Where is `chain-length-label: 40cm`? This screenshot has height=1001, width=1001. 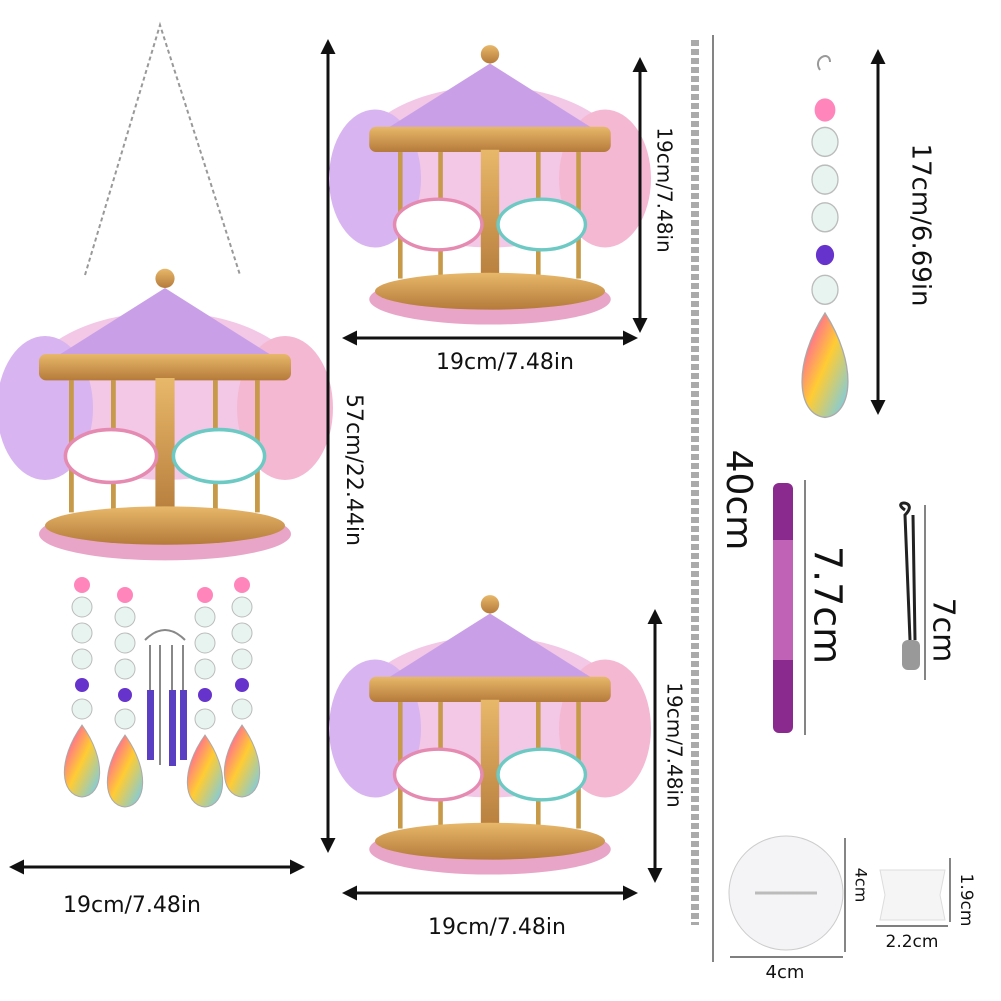 chain-length-label: 40cm is located at coordinates (738, 500).